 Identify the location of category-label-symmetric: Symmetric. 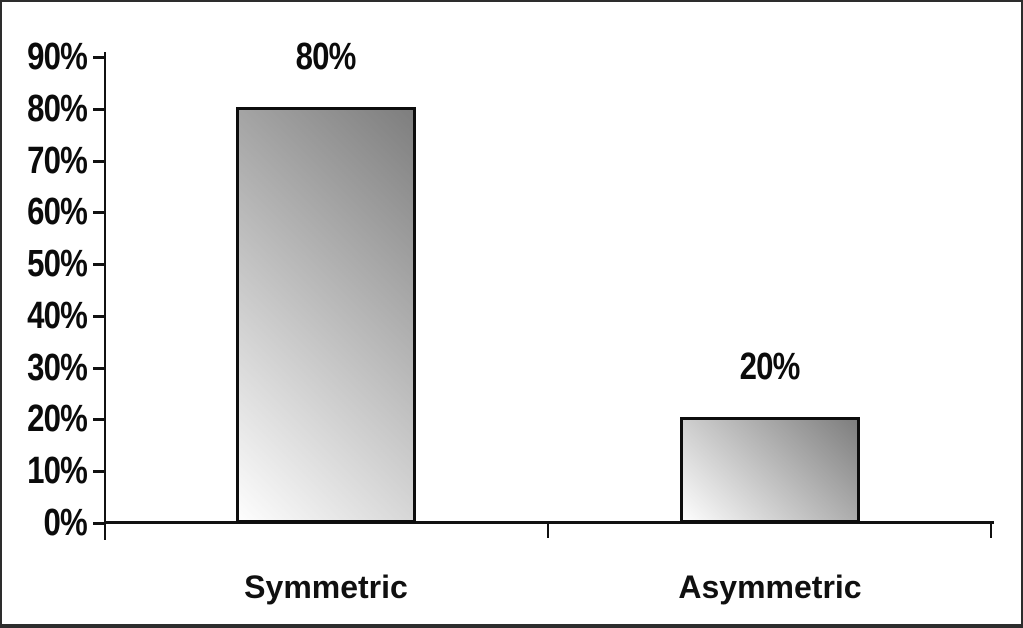
(326, 587).